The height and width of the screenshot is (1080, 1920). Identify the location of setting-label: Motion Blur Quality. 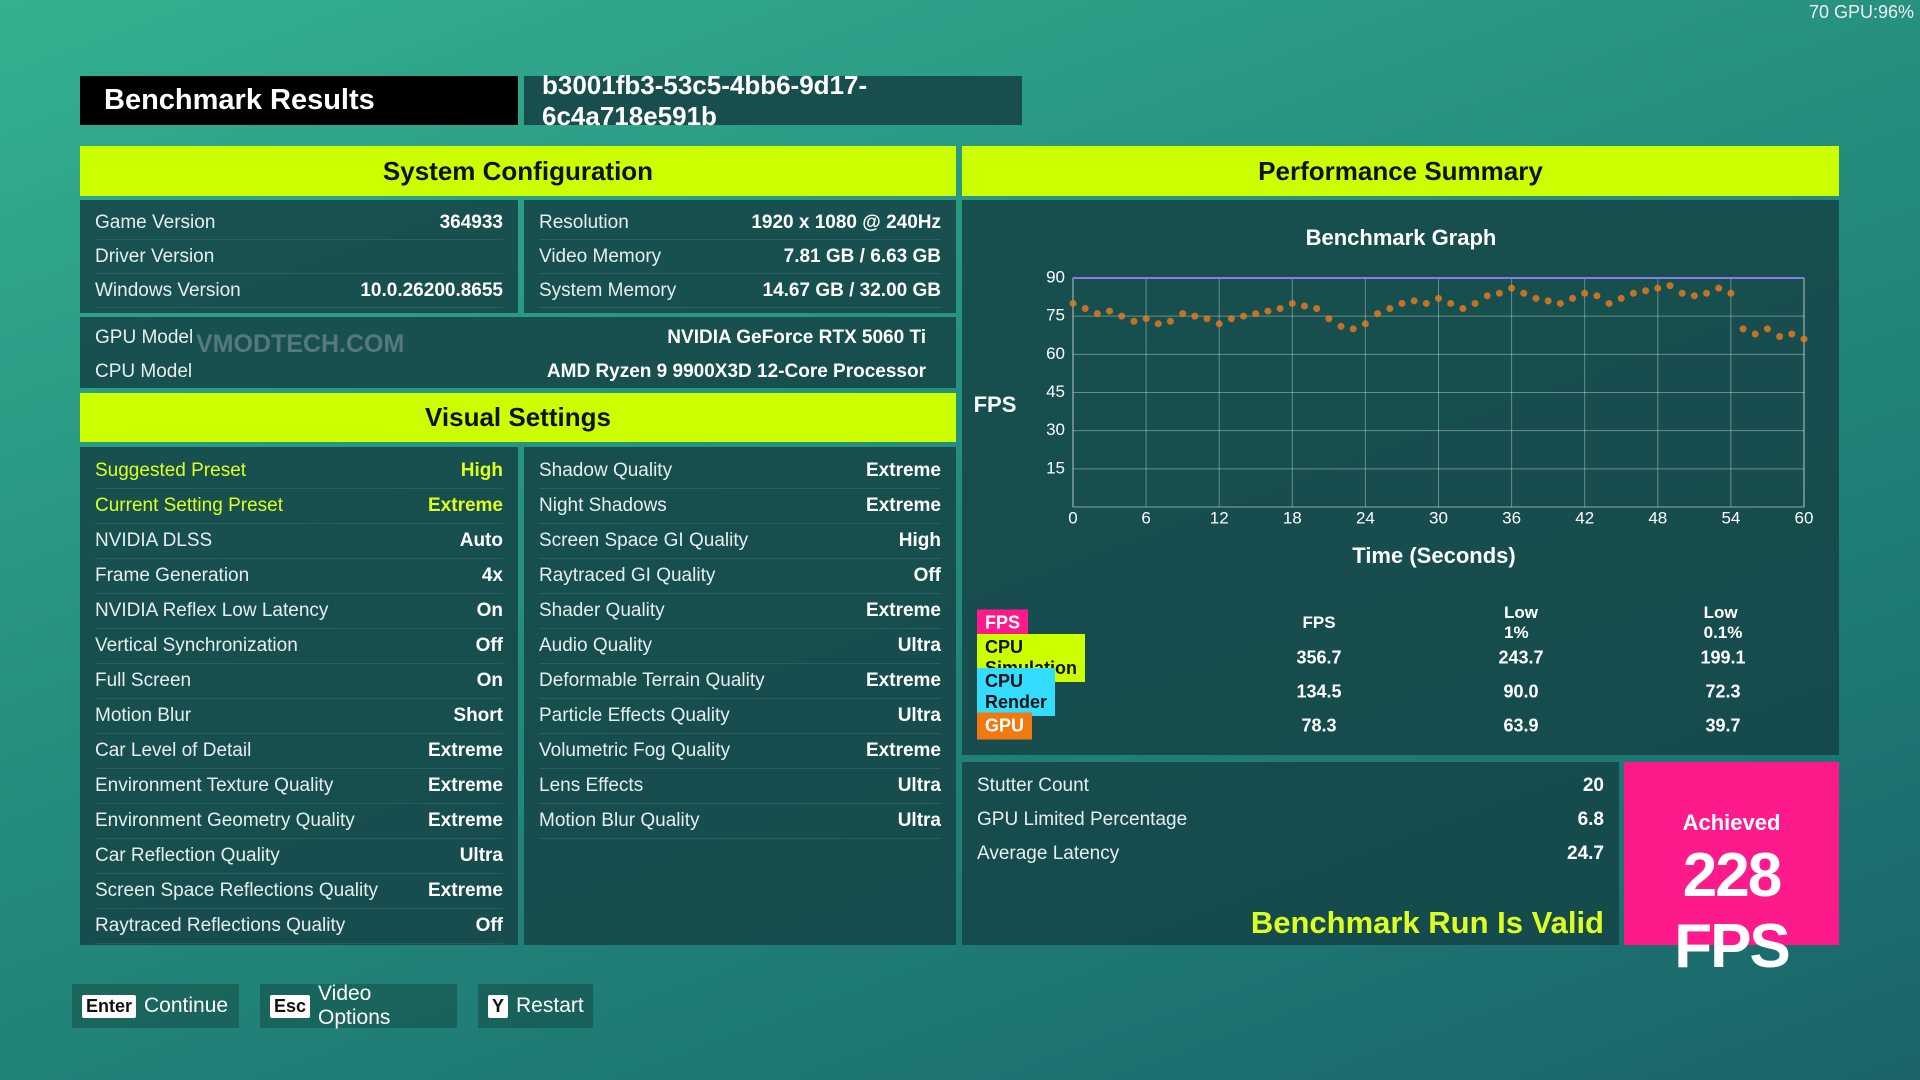
(619, 820).